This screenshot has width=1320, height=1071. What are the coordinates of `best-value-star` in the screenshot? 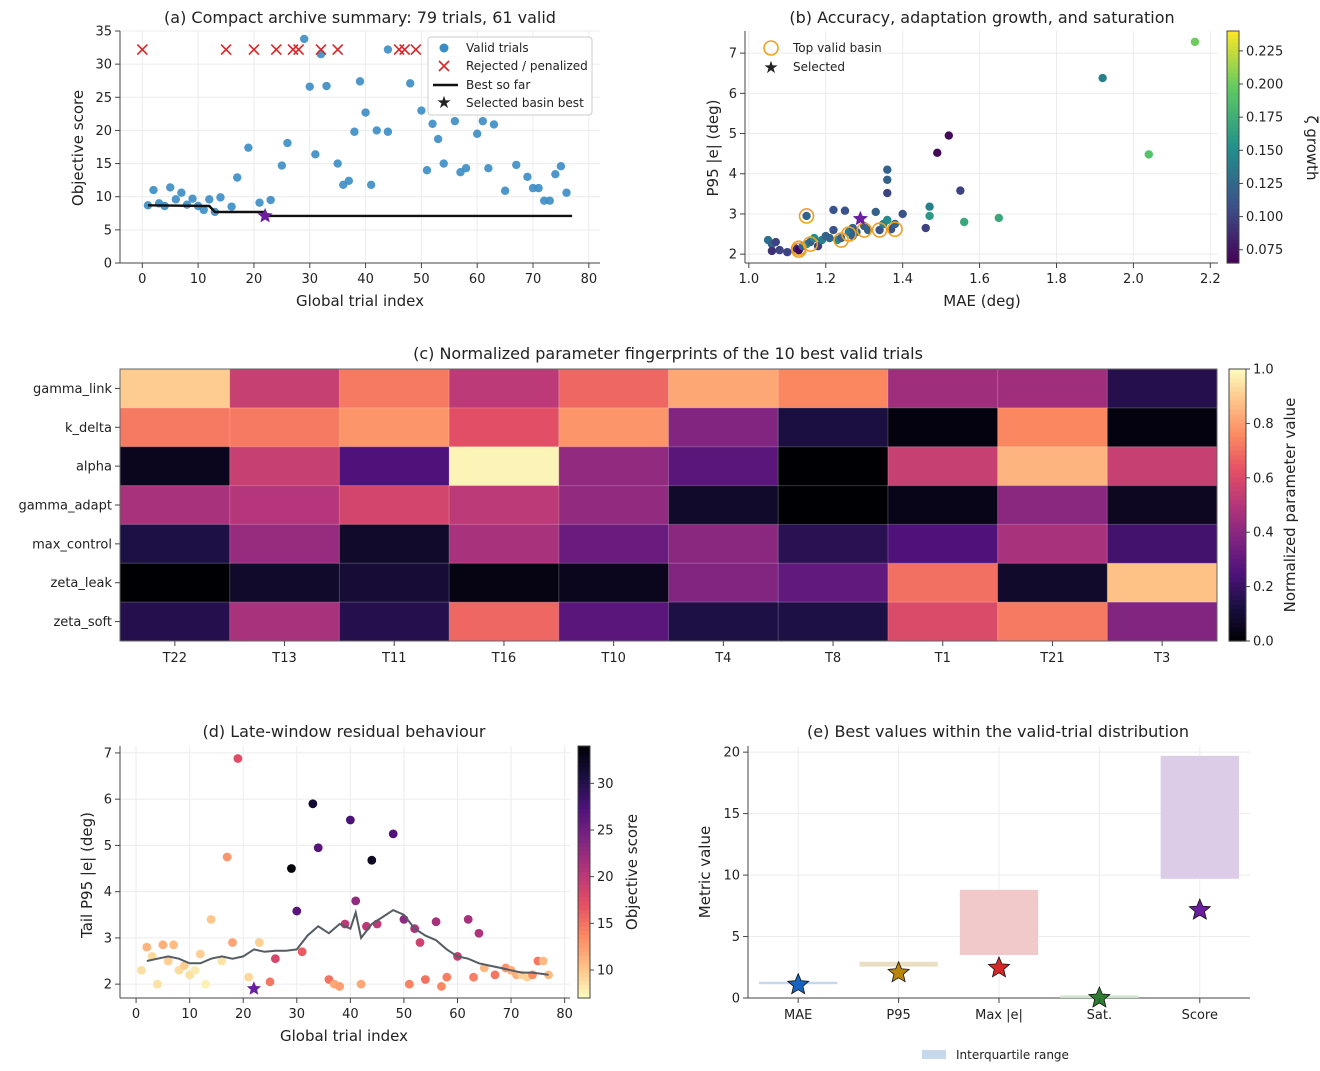 It's located at (1099, 996).